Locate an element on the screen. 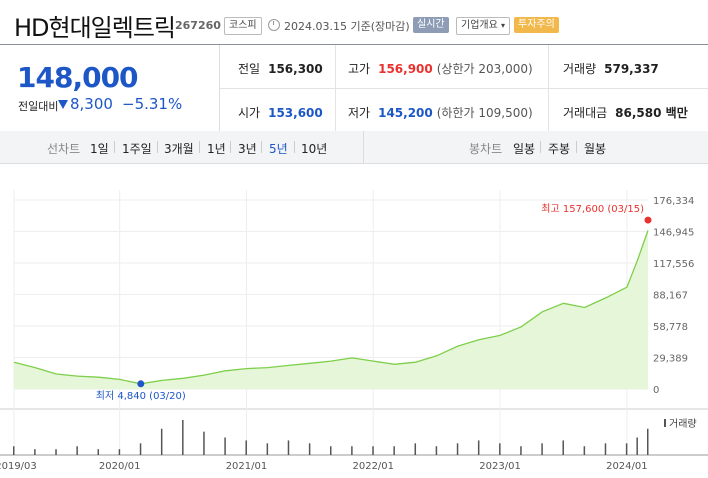 The height and width of the screenshot is (478, 708). company-info-dropdown: 기업개요 ▾ is located at coordinates (483, 26).